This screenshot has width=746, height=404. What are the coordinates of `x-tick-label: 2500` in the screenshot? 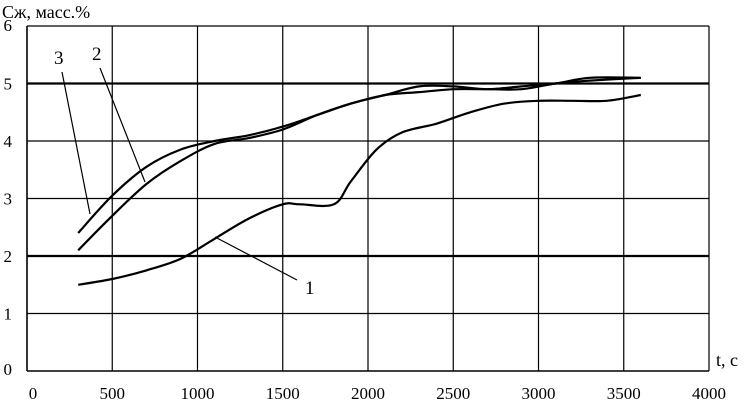 It's located at (453, 393).